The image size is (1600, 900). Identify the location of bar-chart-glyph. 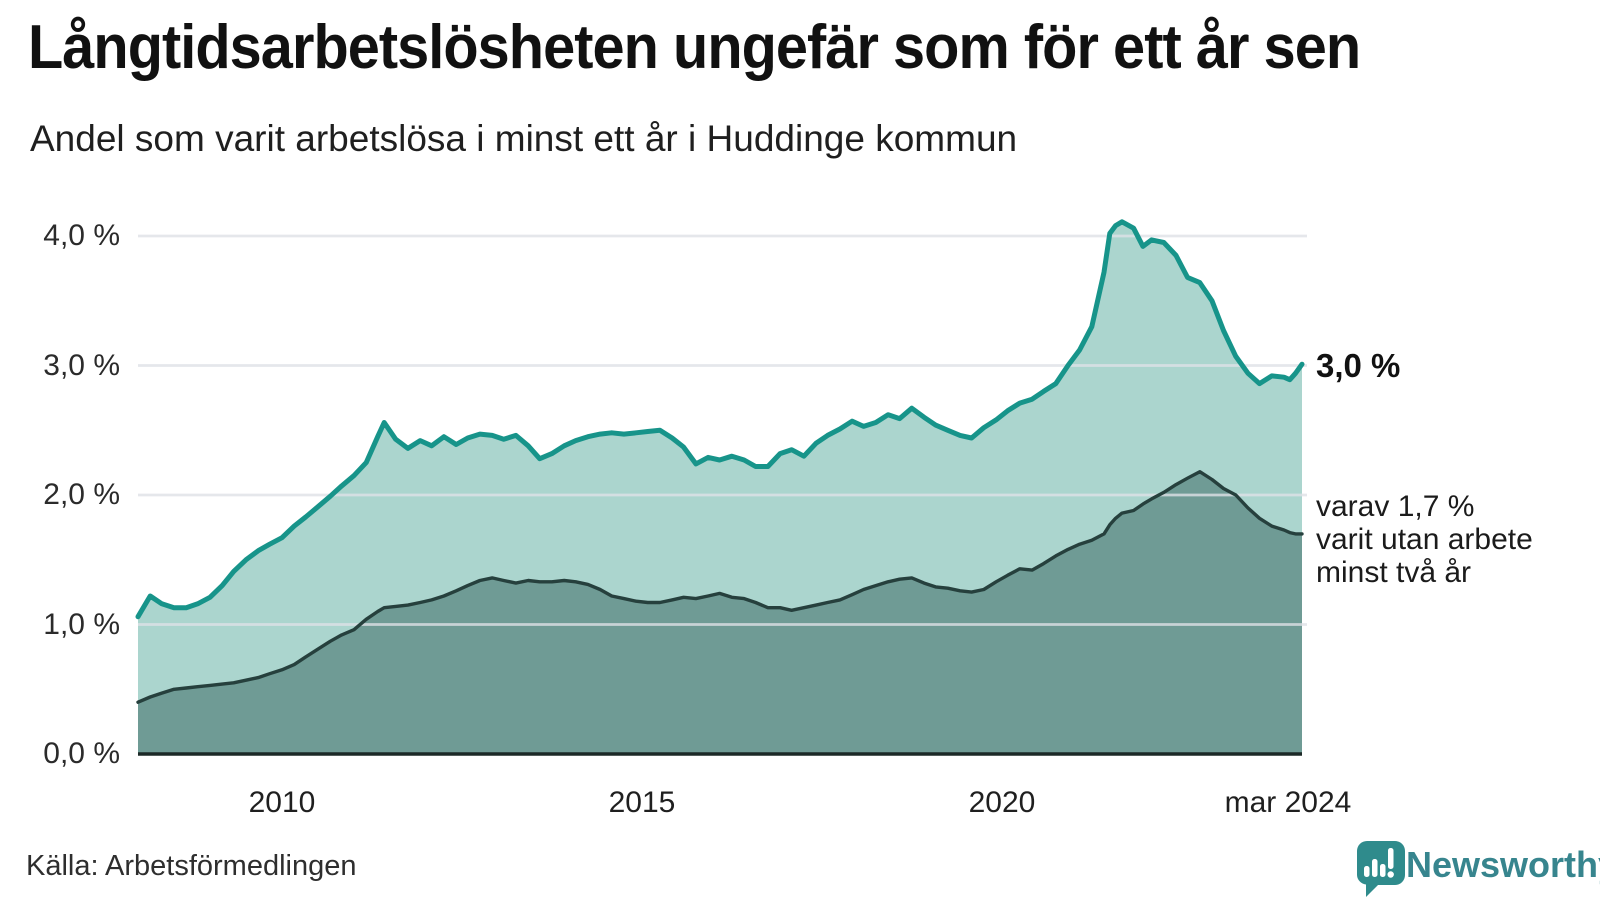
(1379, 863).